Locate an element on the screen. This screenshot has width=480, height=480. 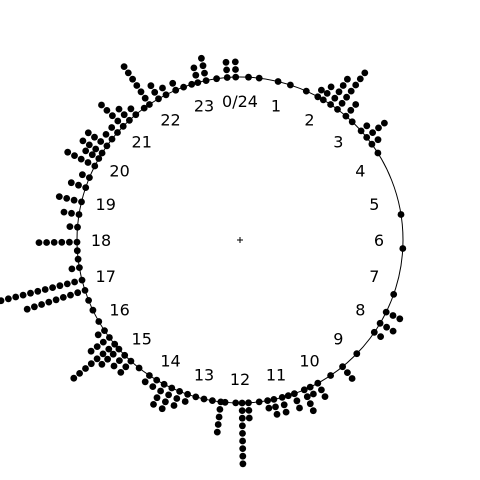
center-plus-marker is located at coordinates (240, 240).